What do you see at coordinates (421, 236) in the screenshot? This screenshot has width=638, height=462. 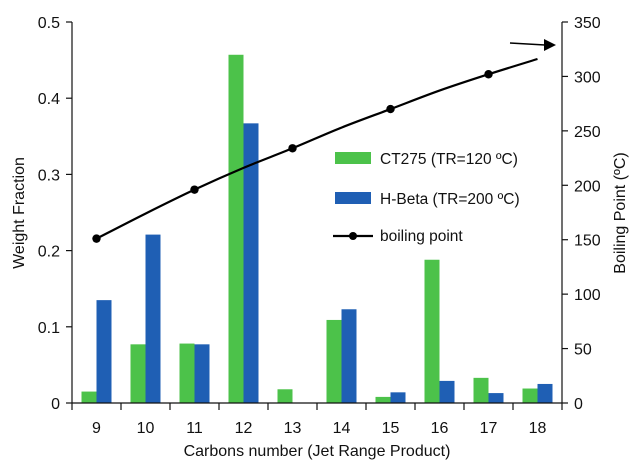 I see `legend-label-boiling-point: boiling point` at bounding box center [421, 236].